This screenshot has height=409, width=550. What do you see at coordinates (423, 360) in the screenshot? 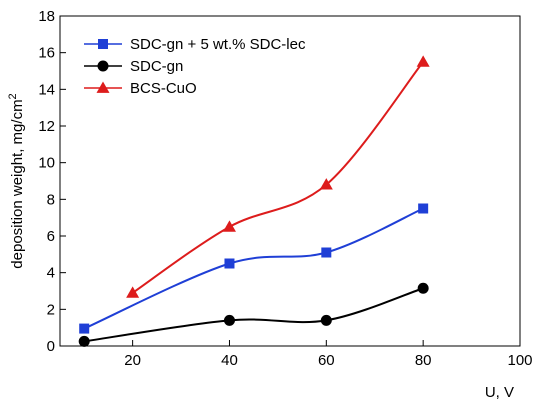
I see `x-tick-label: 80` at bounding box center [423, 360].